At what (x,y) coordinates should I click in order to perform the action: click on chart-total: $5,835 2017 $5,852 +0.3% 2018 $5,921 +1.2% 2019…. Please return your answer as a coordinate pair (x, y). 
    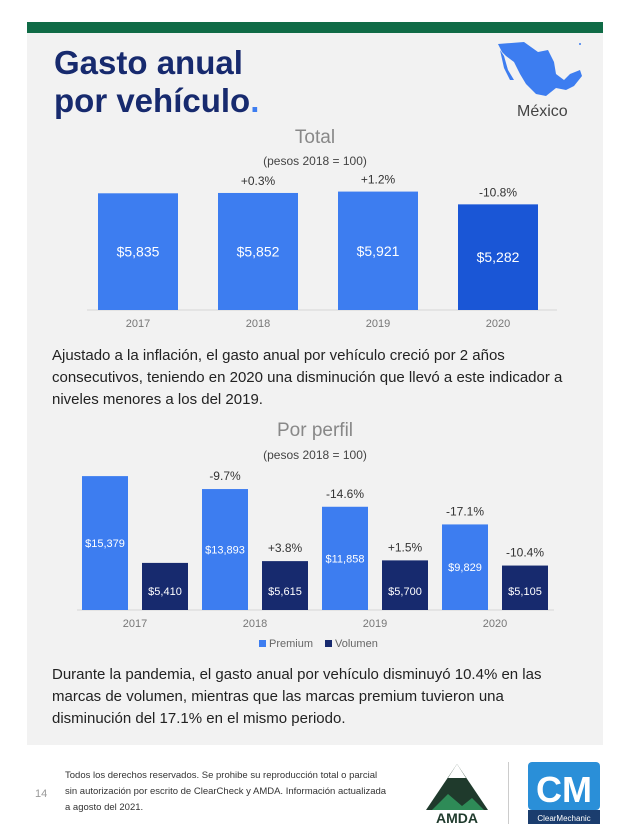
    Looking at the image, I should click on (322, 251).